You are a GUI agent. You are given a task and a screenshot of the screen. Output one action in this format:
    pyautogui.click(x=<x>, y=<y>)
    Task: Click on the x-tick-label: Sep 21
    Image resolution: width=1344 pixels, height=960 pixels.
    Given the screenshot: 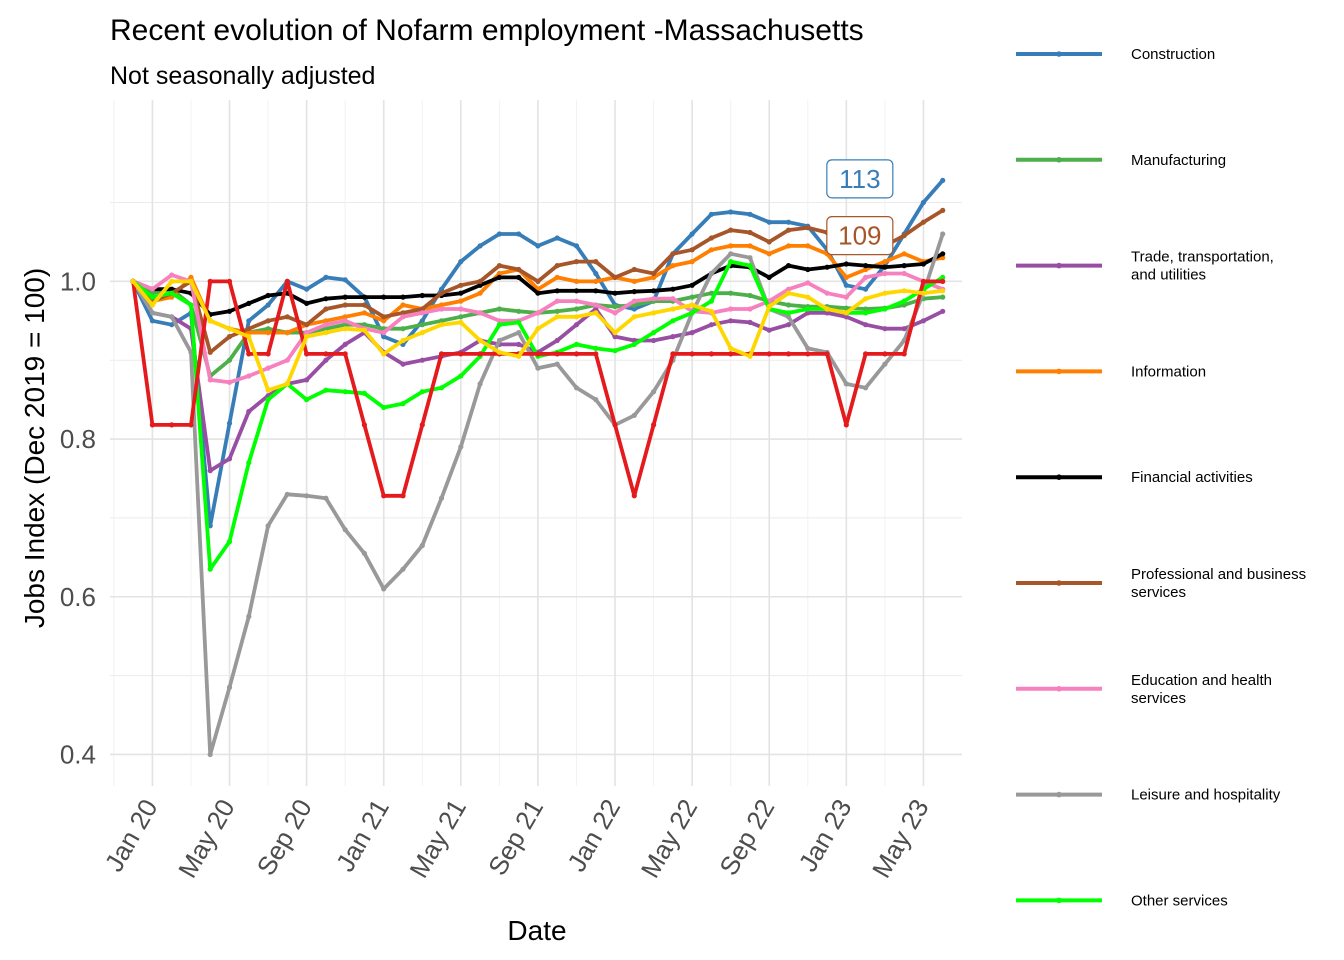 What is the action you would take?
    pyautogui.click(x=515, y=837)
    